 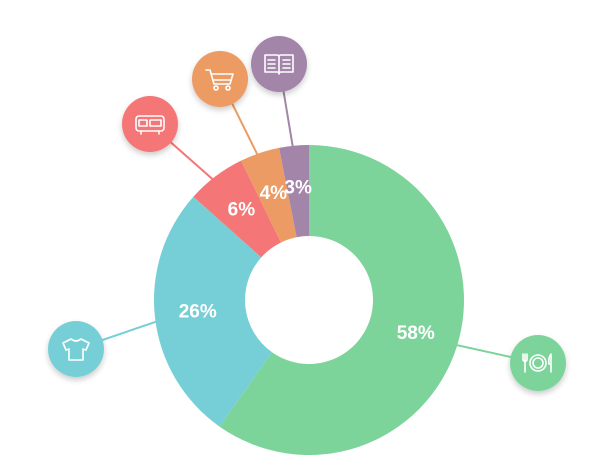 I want to click on value-label: 4%, so click(x=274, y=193).